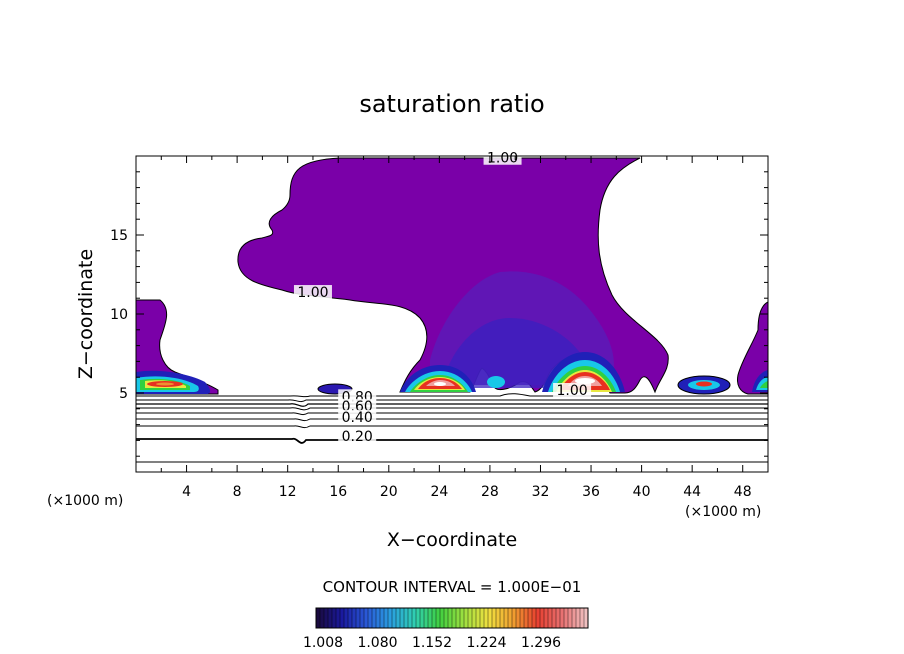 This screenshot has height=654, width=904. What do you see at coordinates (452, 587) in the screenshot?
I see `contour-interval-label: CONTOUR INTERVAL = 1.000E−01` at bounding box center [452, 587].